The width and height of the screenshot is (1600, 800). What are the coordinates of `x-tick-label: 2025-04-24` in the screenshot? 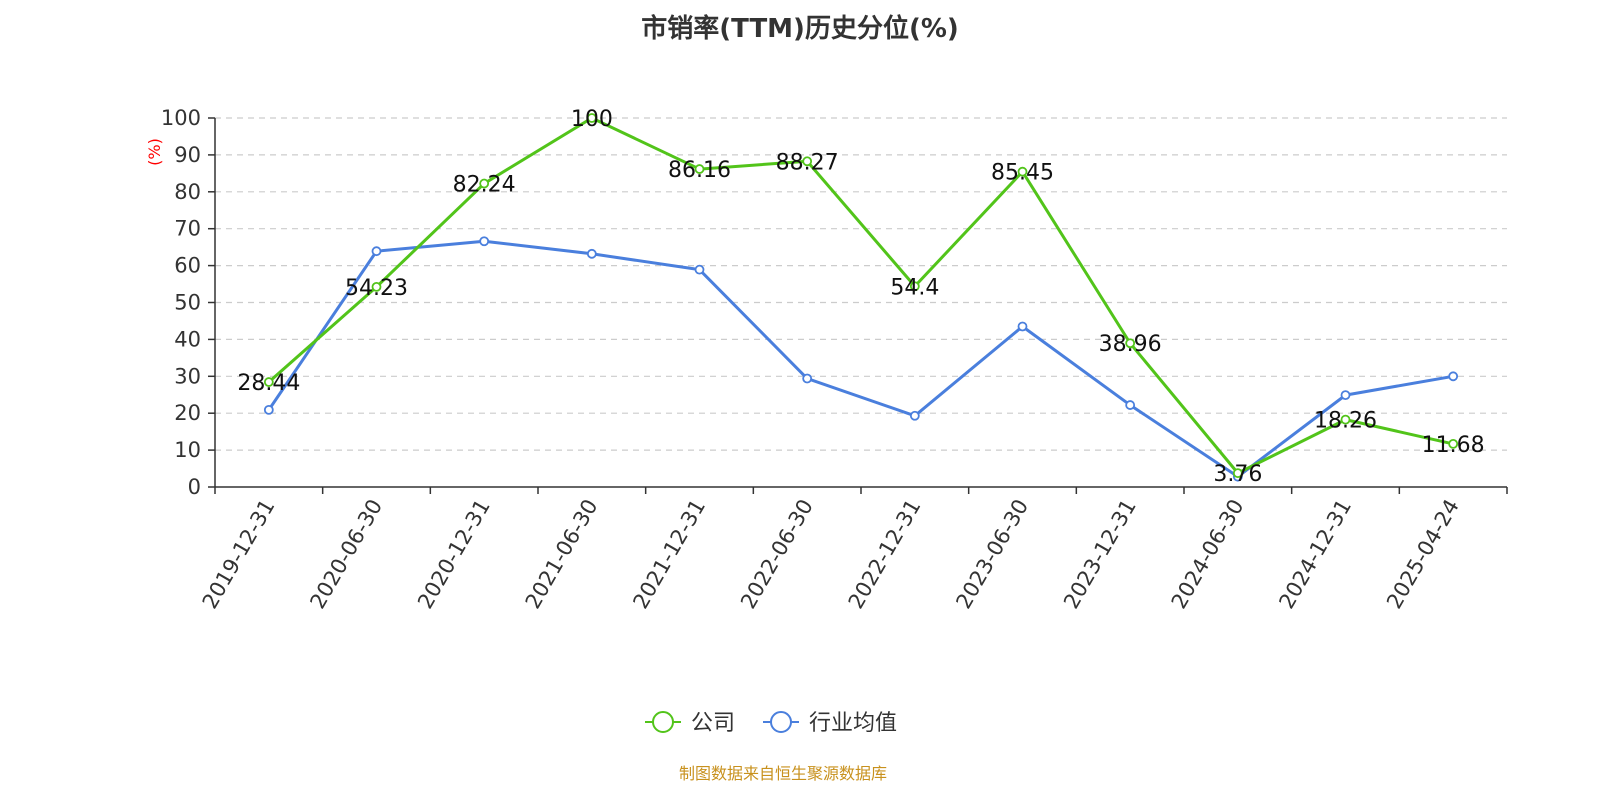 It's located at (1423, 554).